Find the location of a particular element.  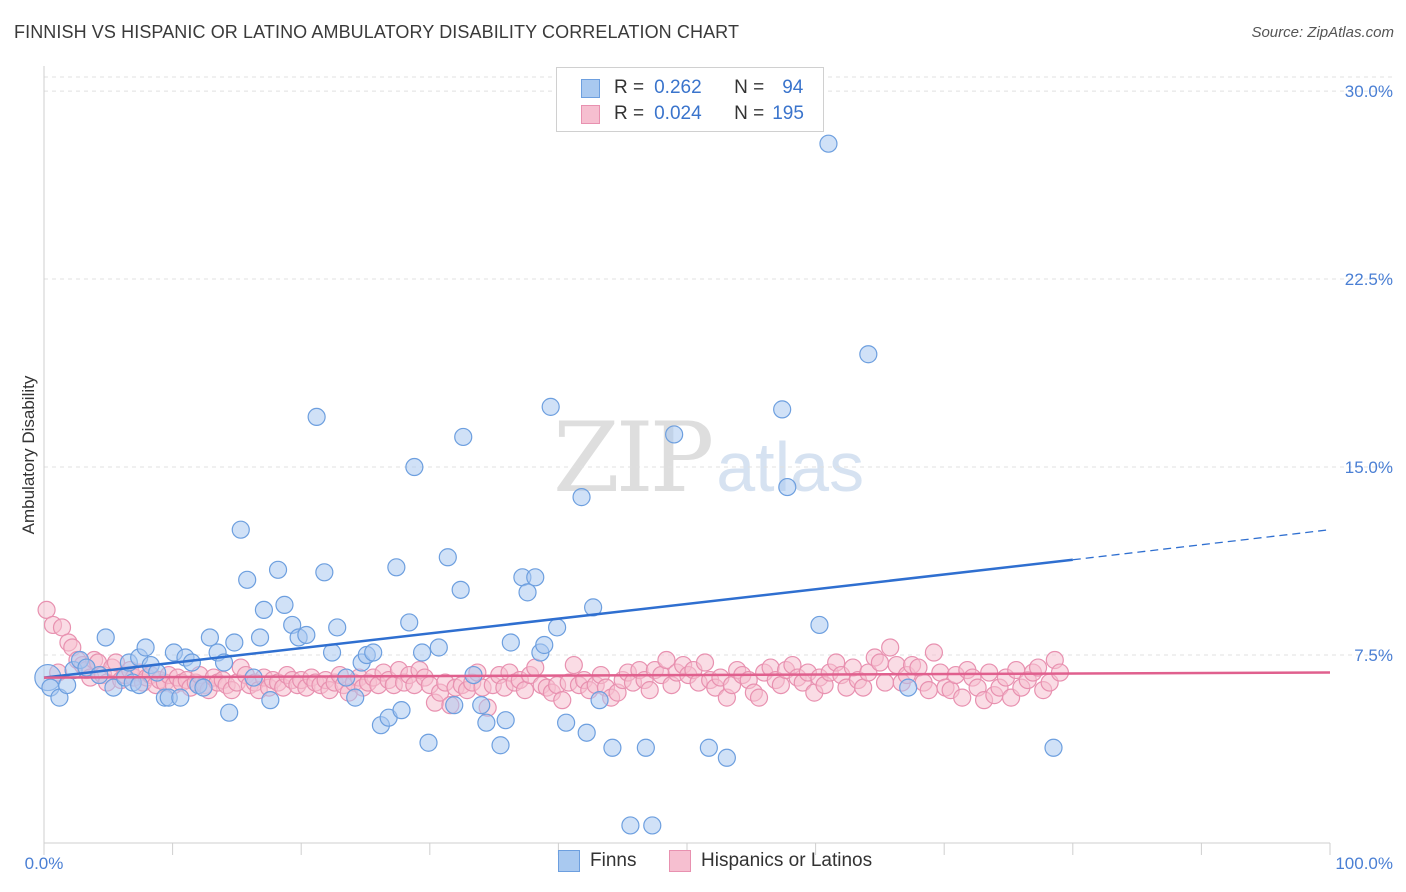

n-value: 195 is located at coordinates (788, 113).